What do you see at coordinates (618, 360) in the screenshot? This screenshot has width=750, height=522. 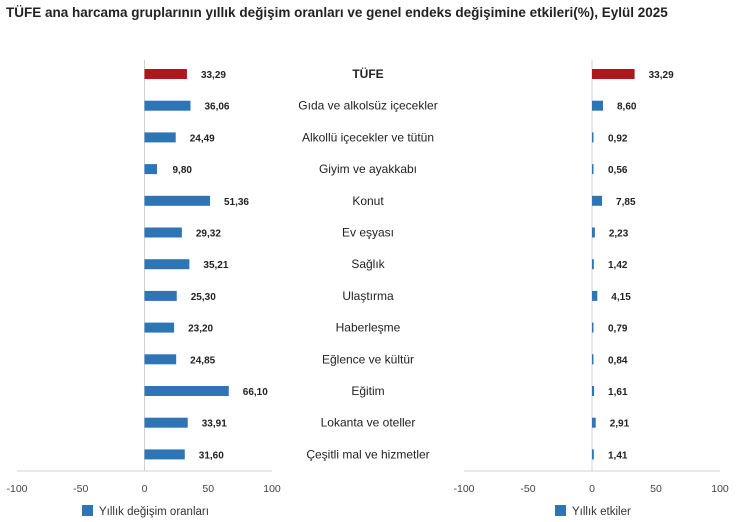 I see `right-data-label: 0,84` at bounding box center [618, 360].